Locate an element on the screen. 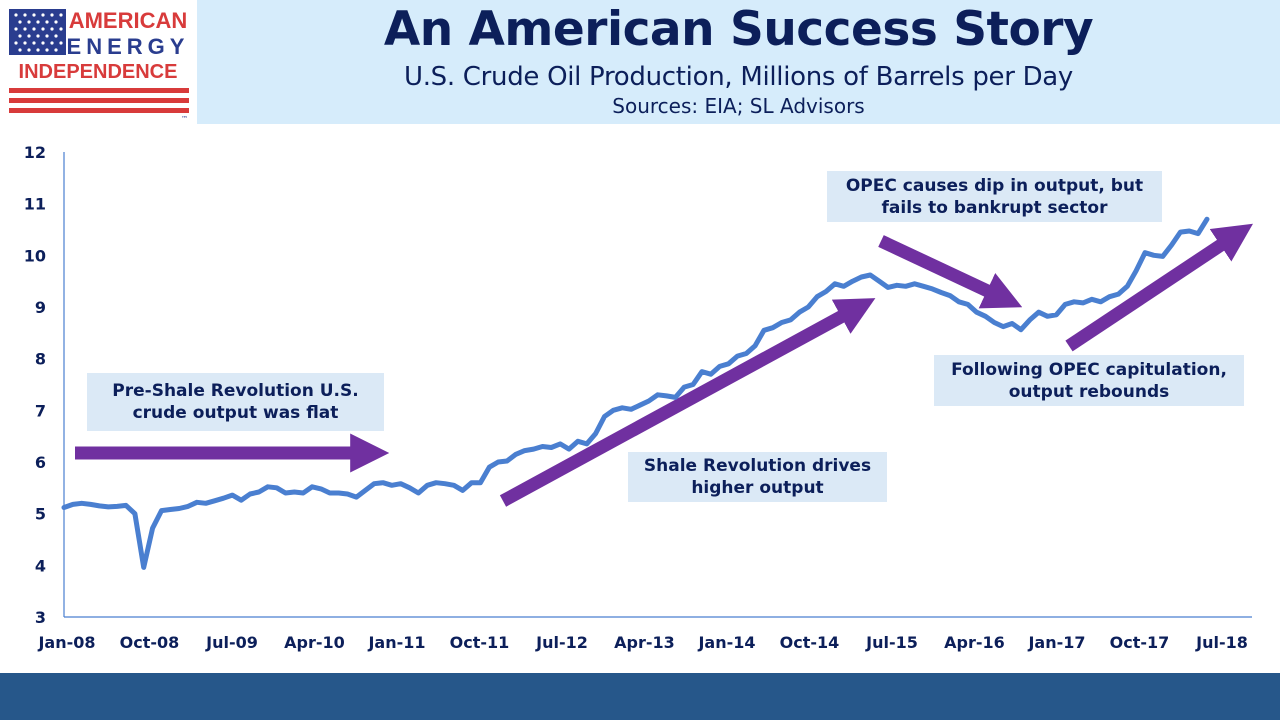 The height and width of the screenshot is (720, 1280). y-tick-label: 9 is located at coordinates (40, 307).